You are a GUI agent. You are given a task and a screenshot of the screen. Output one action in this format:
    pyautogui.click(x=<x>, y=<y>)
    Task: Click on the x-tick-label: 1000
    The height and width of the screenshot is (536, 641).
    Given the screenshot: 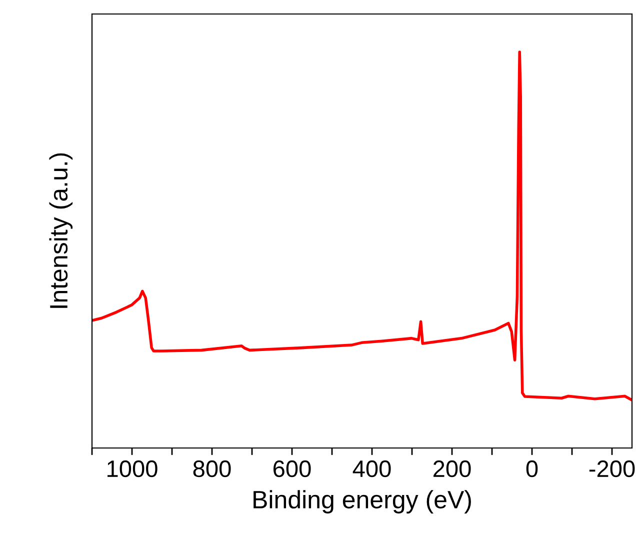 What is the action you would take?
    pyautogui.click(x=133, y=469)
    